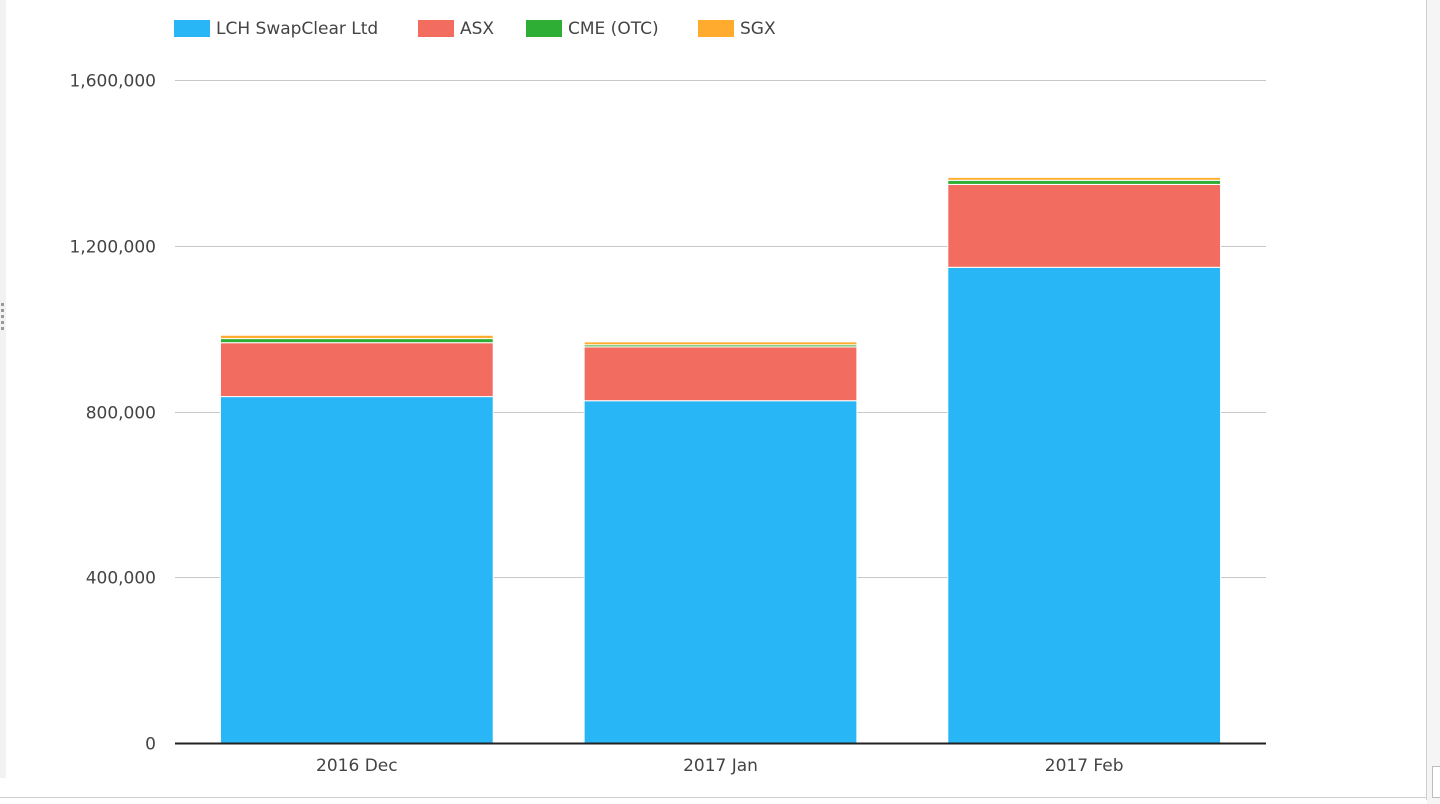 The height and width of the screenshot is (804, 1440). Describe the element at coordinates (356, 337) in the screenshot. I see `bar-sgx-2016-dec` at that location.